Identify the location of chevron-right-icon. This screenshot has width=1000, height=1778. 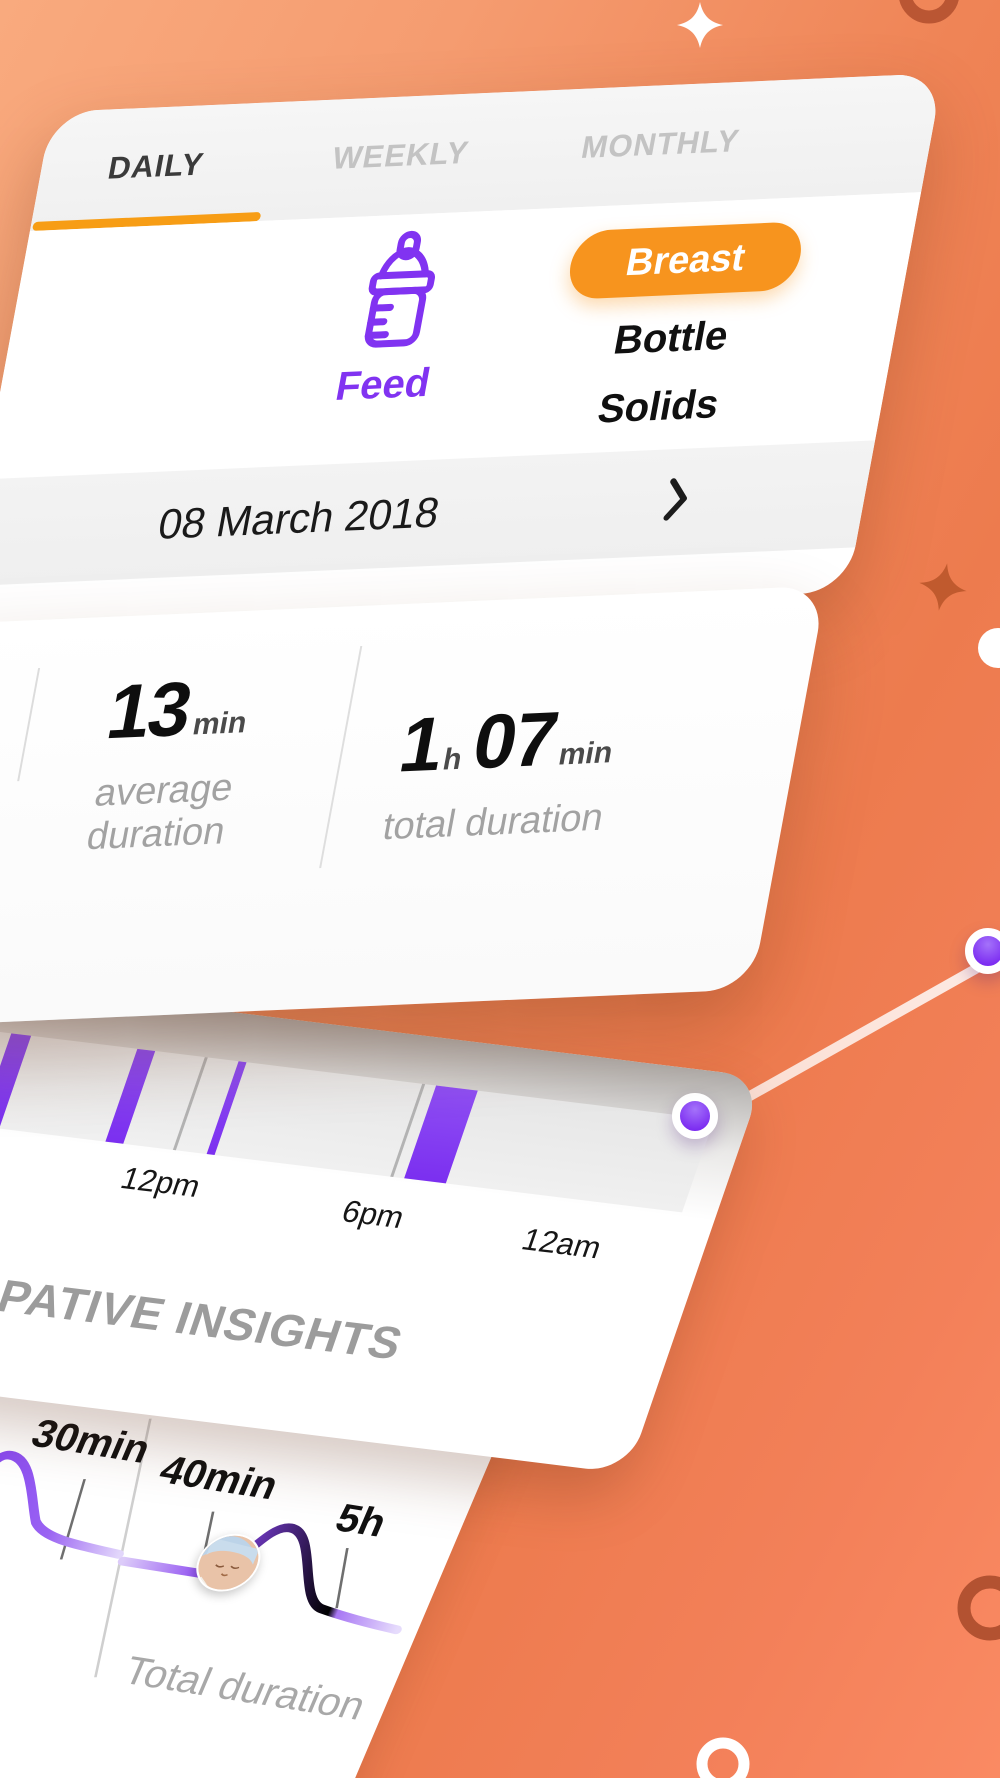
(677, 498).